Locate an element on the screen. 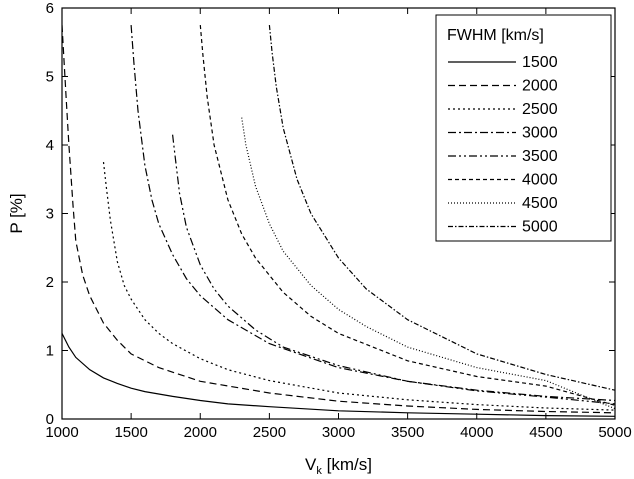 The height and width of the screenshot is (479, 634). y-tick-label: 1 is located at coordinates (50, 351).